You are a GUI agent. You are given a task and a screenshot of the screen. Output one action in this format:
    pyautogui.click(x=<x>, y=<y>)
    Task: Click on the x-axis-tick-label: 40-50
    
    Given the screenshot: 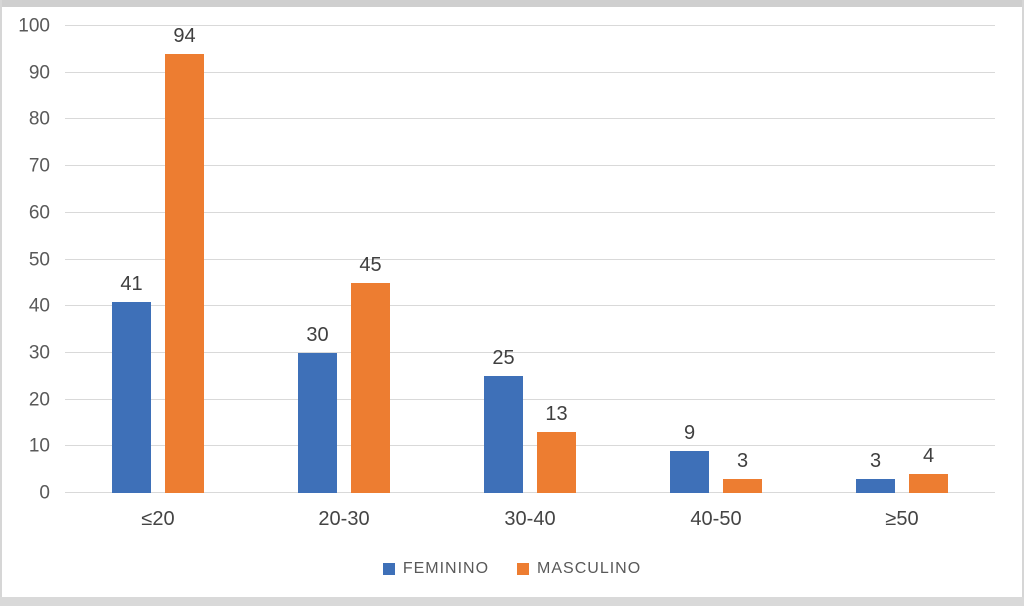 What is the action you would take?
    pyautogui.click(x=716, y=519)
    